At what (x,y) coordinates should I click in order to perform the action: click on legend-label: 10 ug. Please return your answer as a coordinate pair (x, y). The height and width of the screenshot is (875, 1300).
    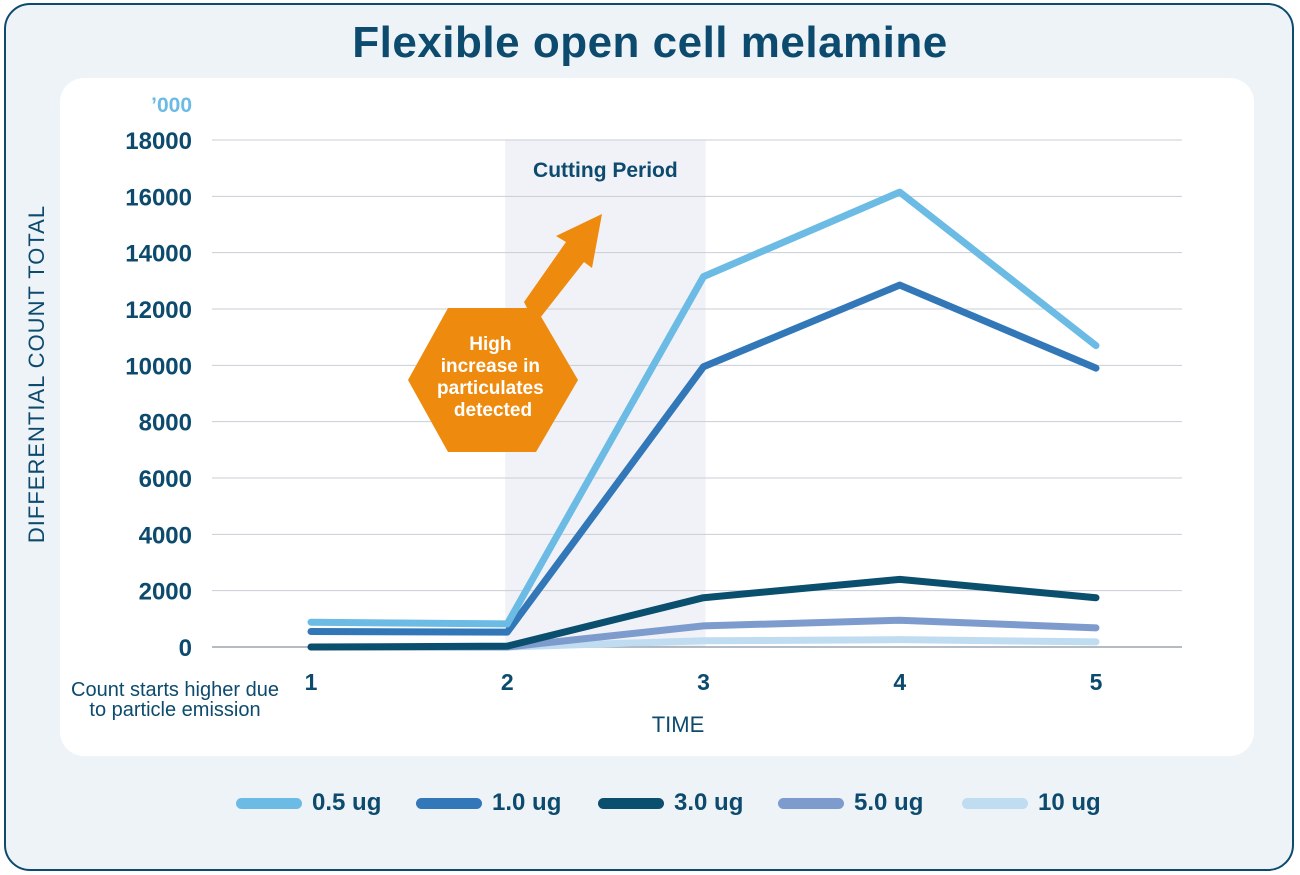
    Looking at the image, I should click on (1069, 802).